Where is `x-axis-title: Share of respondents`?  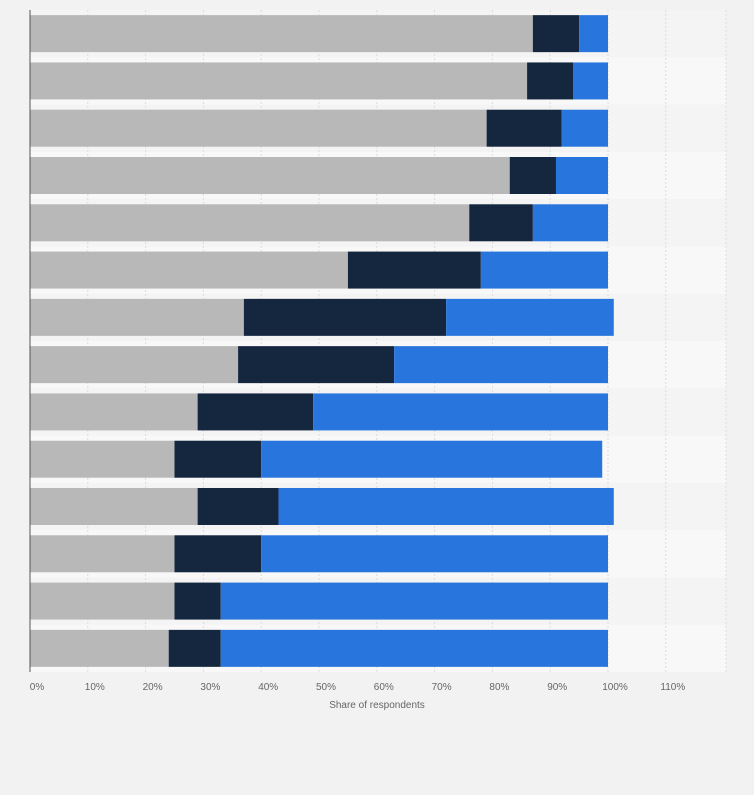
x-axis-title: Share of respondents is located at coordinates (377, 705).